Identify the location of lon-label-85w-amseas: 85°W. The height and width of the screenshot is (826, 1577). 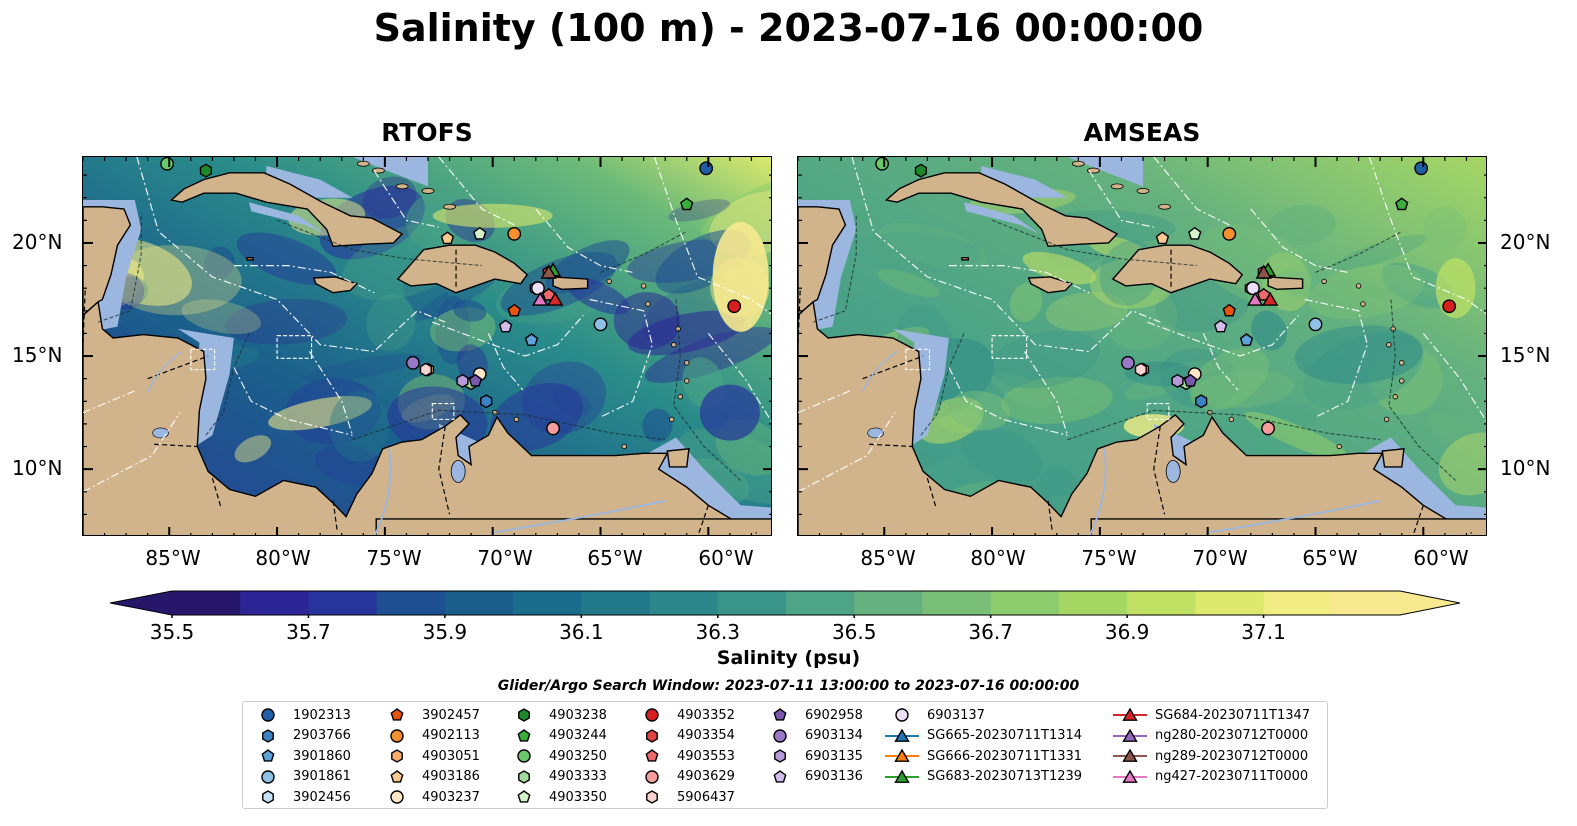
(888, 558).